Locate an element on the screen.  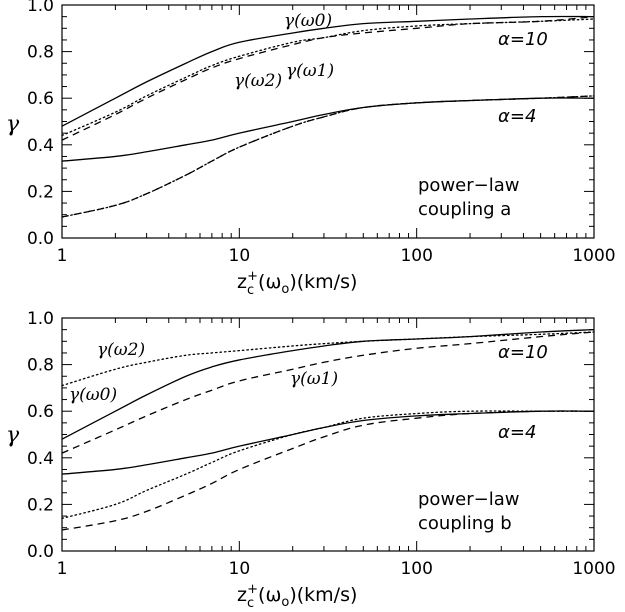
panel-b-ytick-label: 0.2 is located at coordinates (40, 505).